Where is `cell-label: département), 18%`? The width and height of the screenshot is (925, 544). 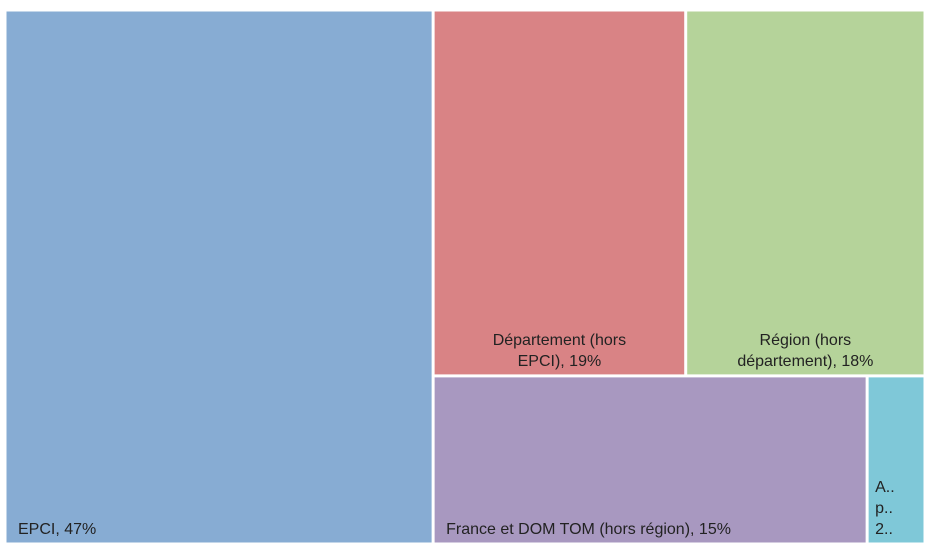
cell-label: département), 18% is located at coordinates (805, 361).